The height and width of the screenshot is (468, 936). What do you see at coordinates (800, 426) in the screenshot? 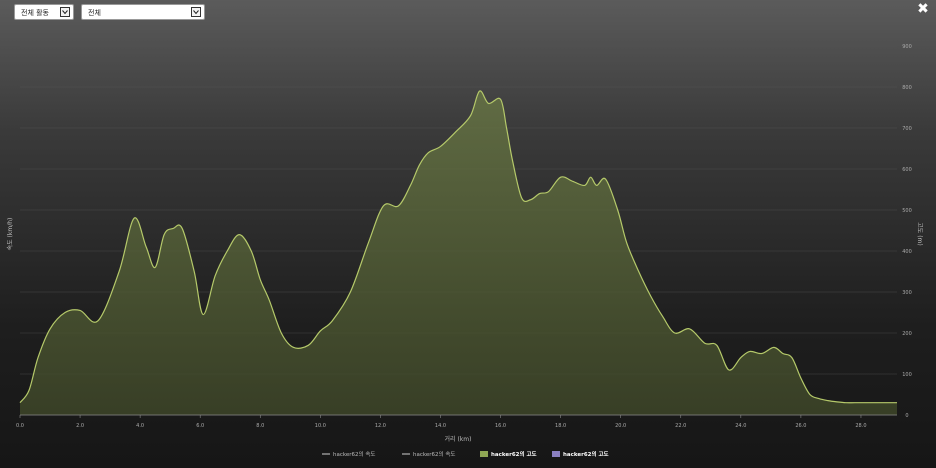
I see `x-tick-label: 26.0` at bounding box center [800, 426].